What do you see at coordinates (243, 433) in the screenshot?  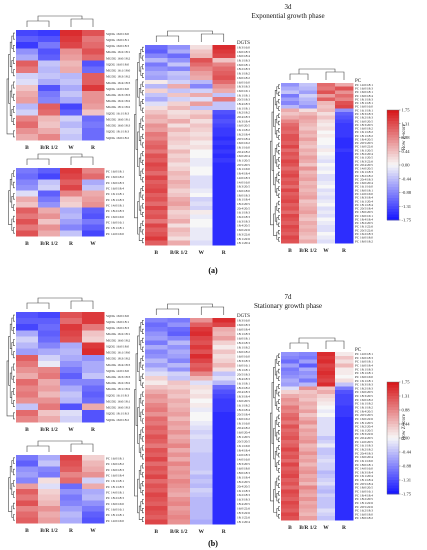 I see `row-label: 16:0/20:4` at bounding box center [243, 433].